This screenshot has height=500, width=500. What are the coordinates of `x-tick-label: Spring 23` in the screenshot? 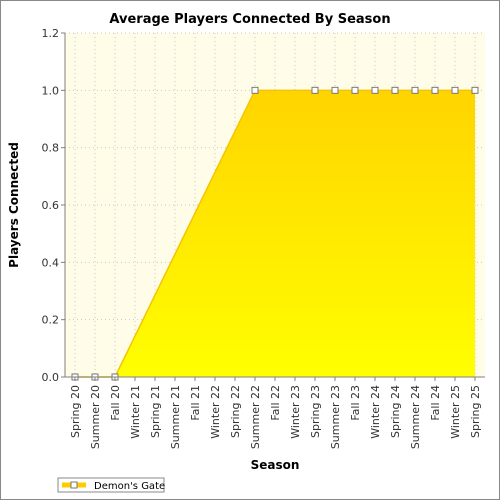 It's located at (315, 411).